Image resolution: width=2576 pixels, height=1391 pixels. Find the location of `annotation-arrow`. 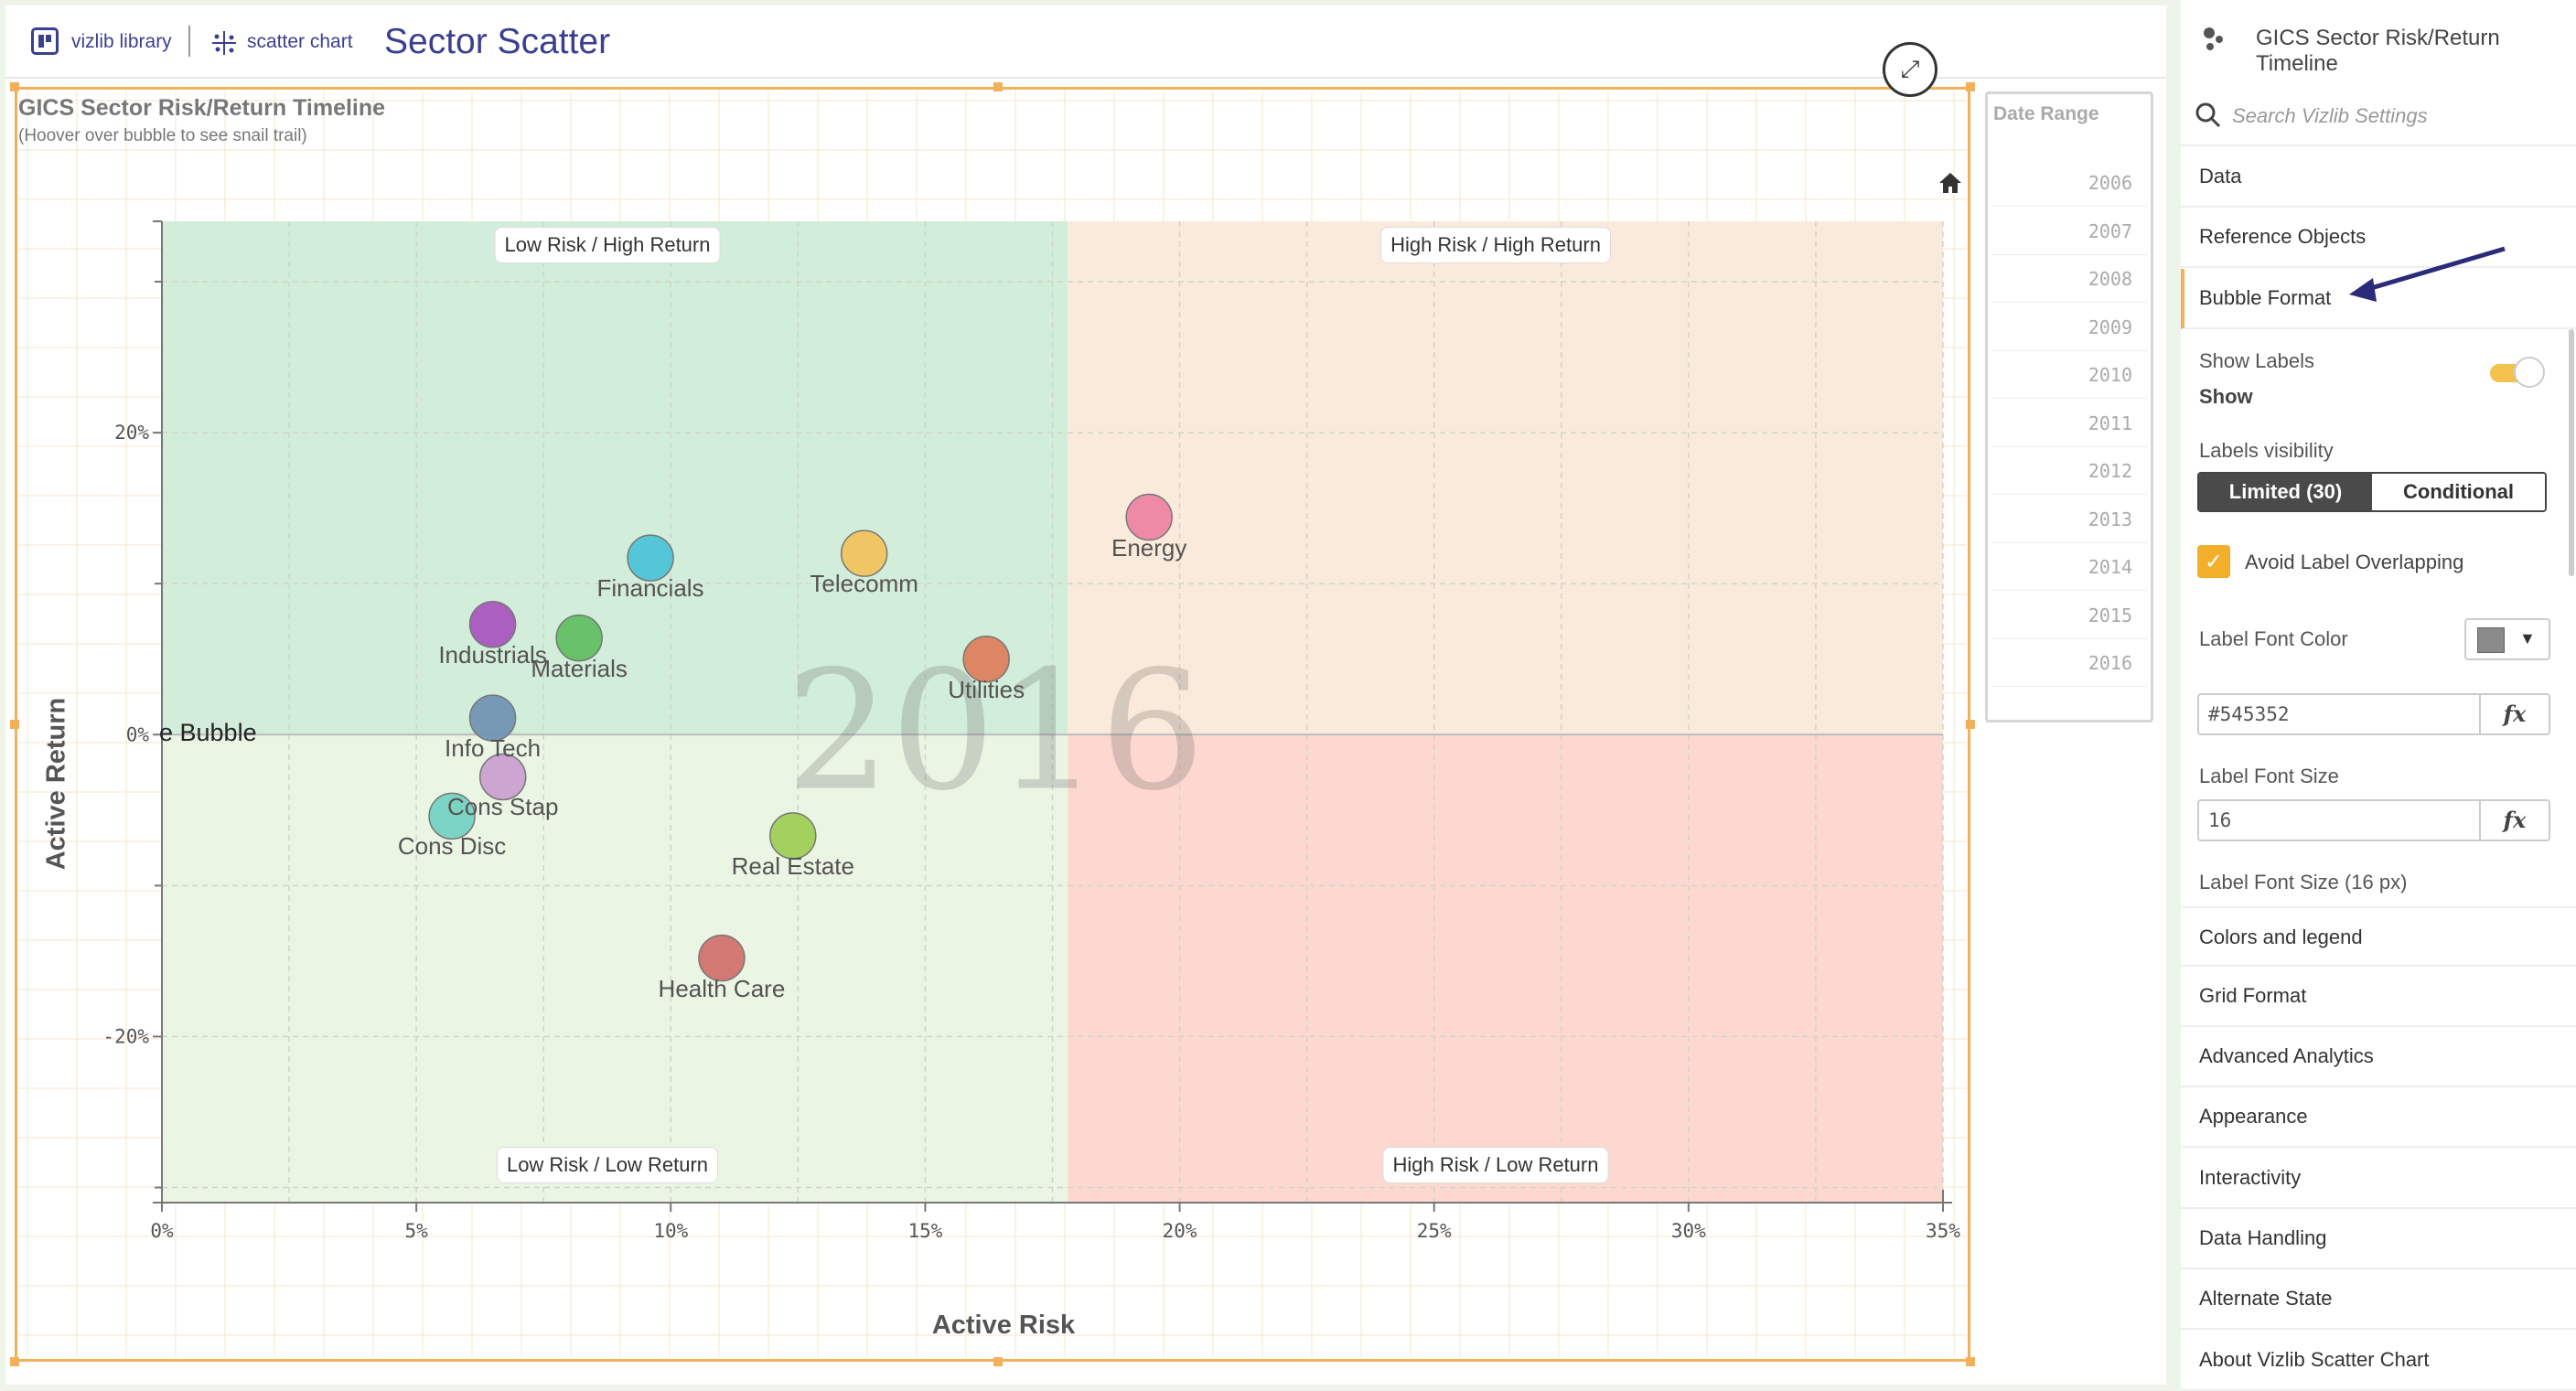

annotation-arrow is located at coordinates (2427, 274).